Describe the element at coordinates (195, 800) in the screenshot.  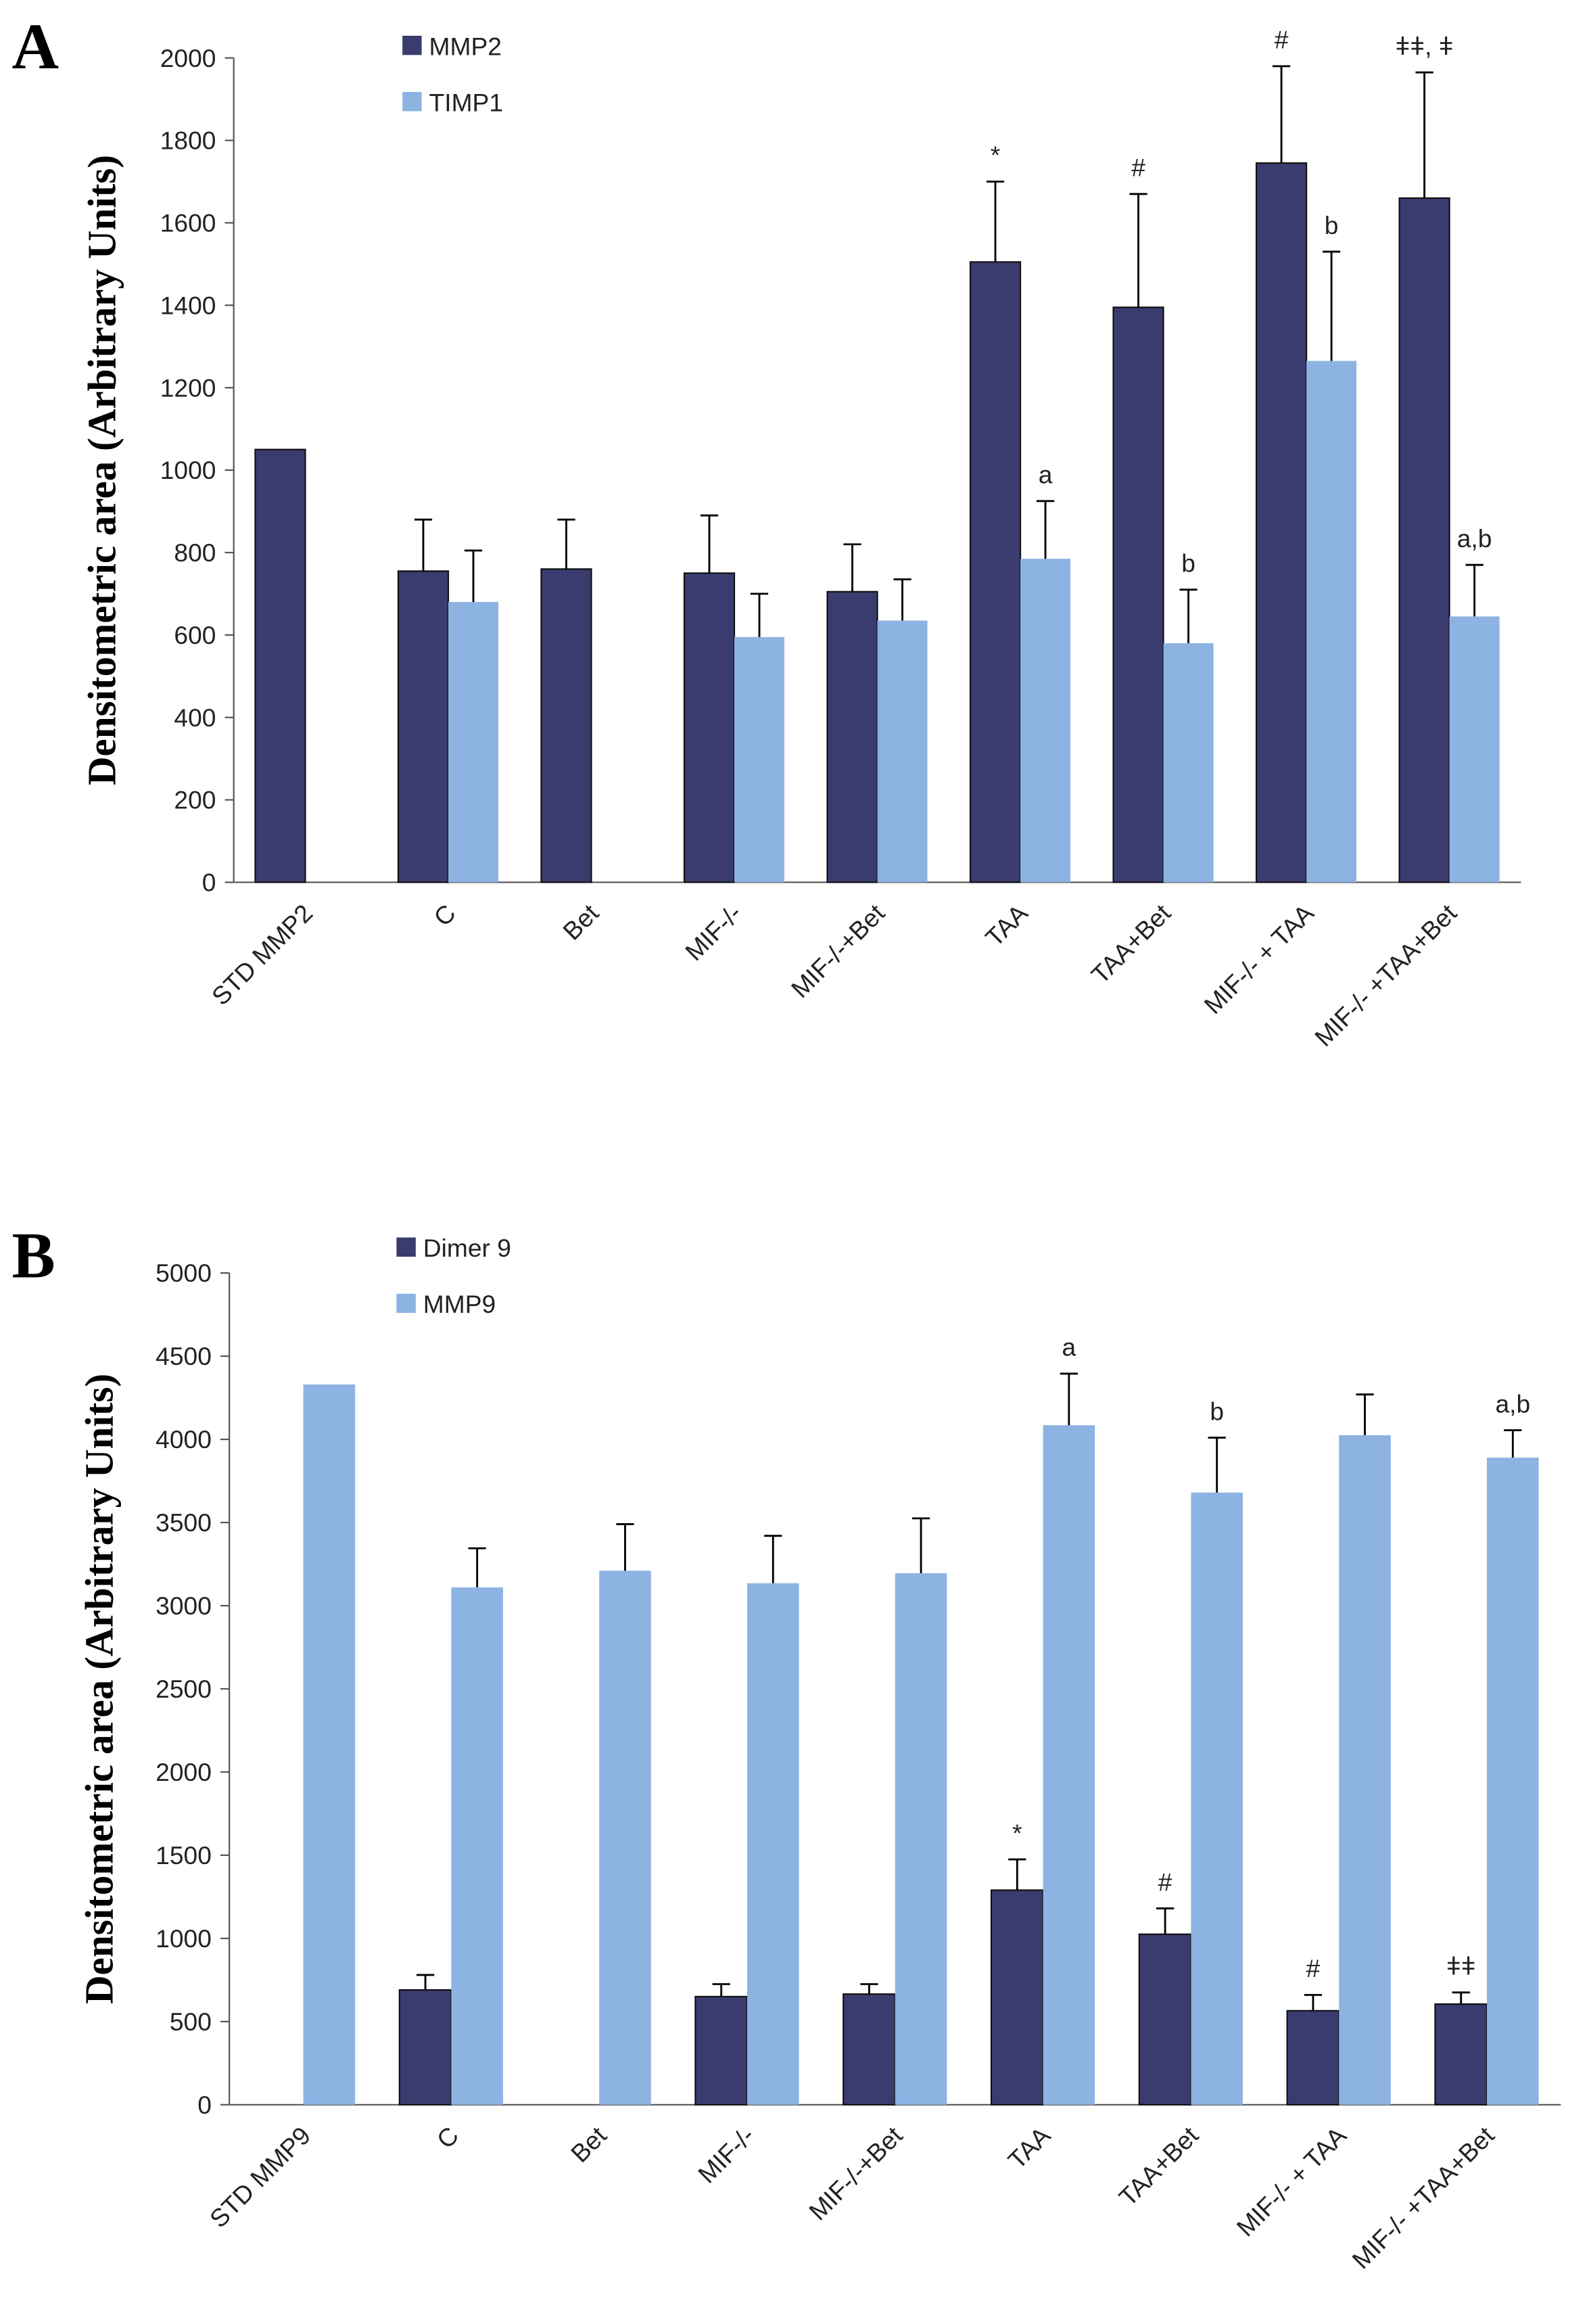
I see `y-tick-label: 200` at that location.